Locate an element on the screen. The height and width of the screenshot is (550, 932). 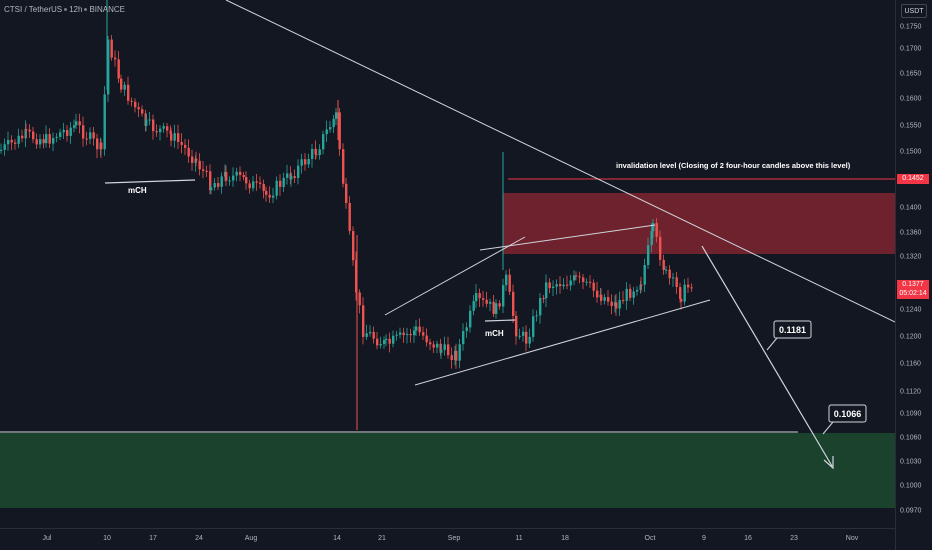
channel-lower-line is located at coordinates (562, 342).